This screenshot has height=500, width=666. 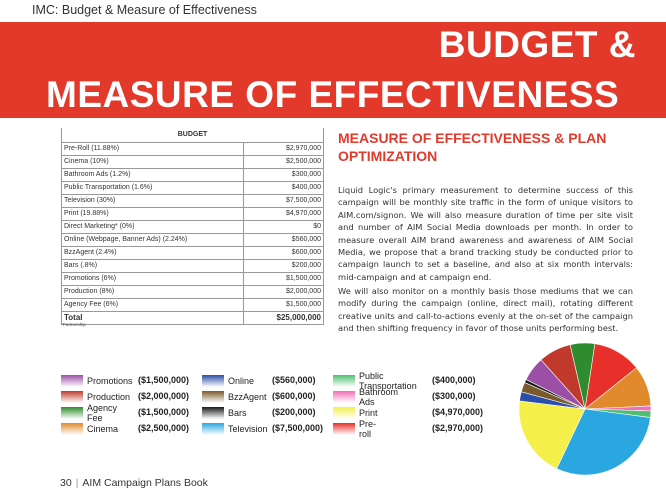 What do you see at coordinates (283, 265) in the screenshot?
I see `budget-row-value: $200,000` at bounding box center [283, 265].